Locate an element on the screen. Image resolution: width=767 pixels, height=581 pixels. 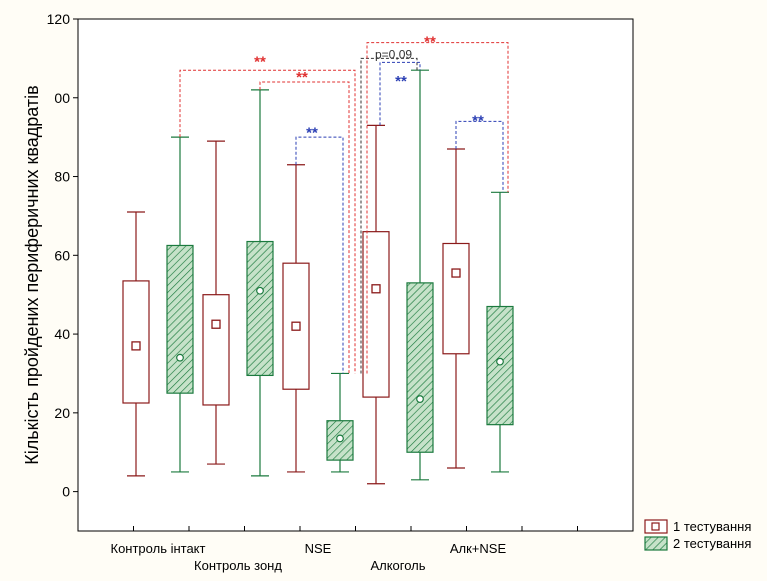
y-tick-label: 60 is located at coordinates (62, 255).